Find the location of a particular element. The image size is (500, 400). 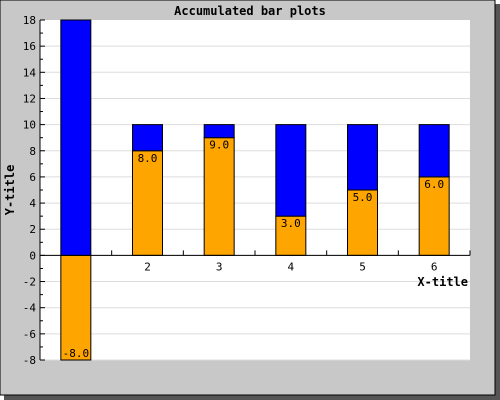

y-tick-label: 2 is located at coordinates (32, 229).